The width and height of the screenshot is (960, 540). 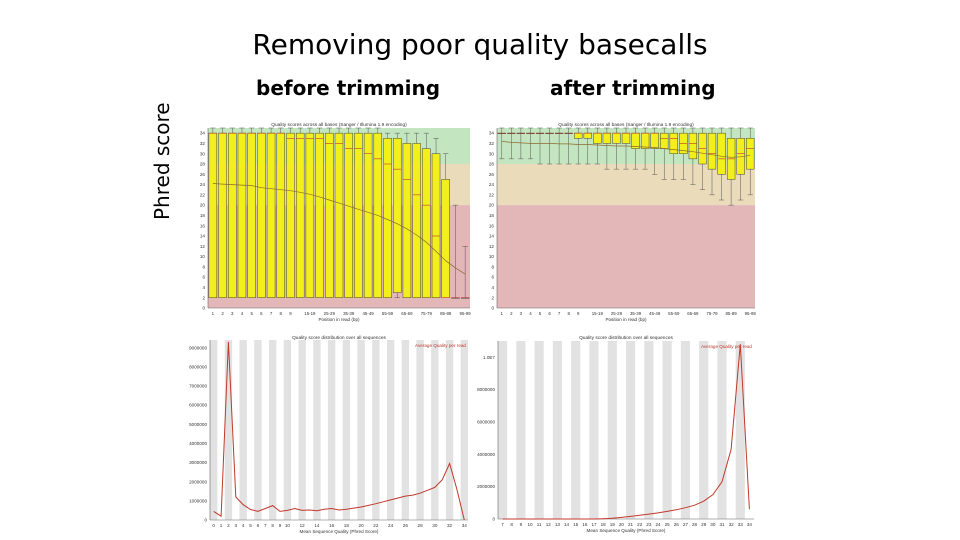 What do you see at coordinates (348, 88) in the screenshot?
I see `before-trimming-label: before trimming` at bounding box center [348, 88].